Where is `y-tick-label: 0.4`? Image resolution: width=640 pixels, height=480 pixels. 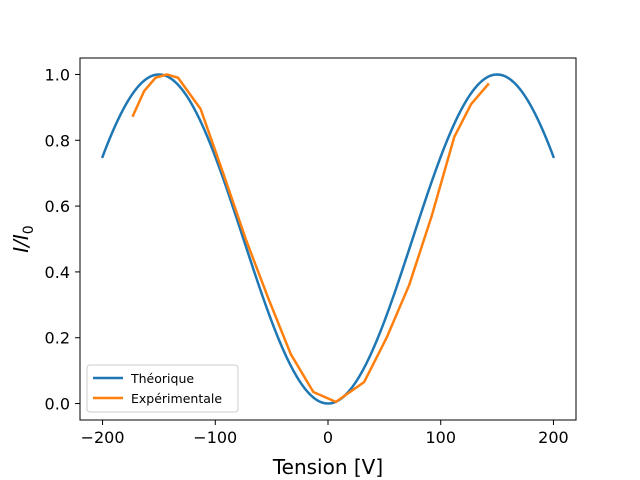 y-tick-label: 0.4 is located at coordinates (57, 272).